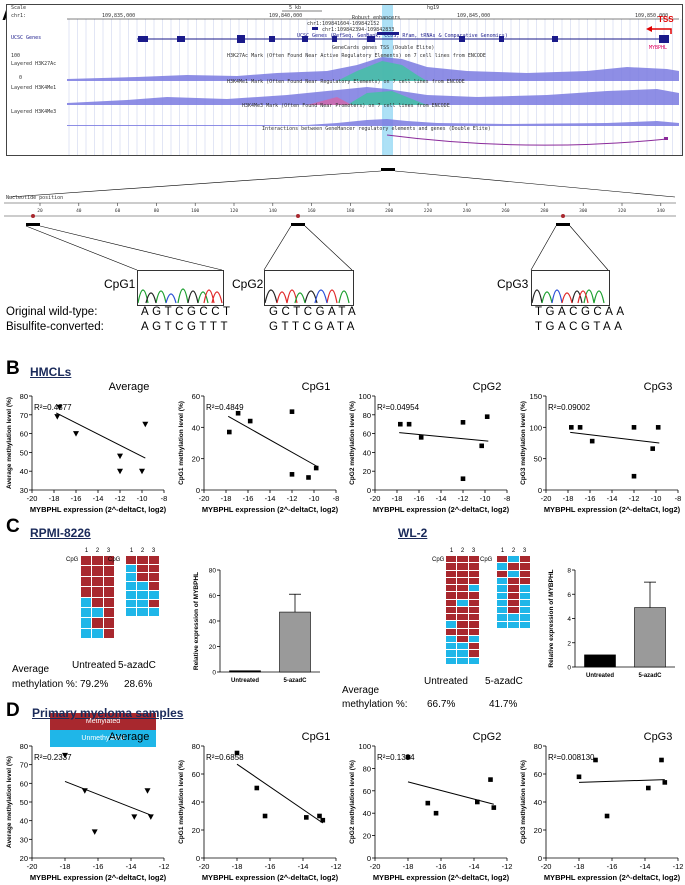 The height and width of the screenshot is (885, 685). I want to click on y-tick-label: 50, so click(24, 452).